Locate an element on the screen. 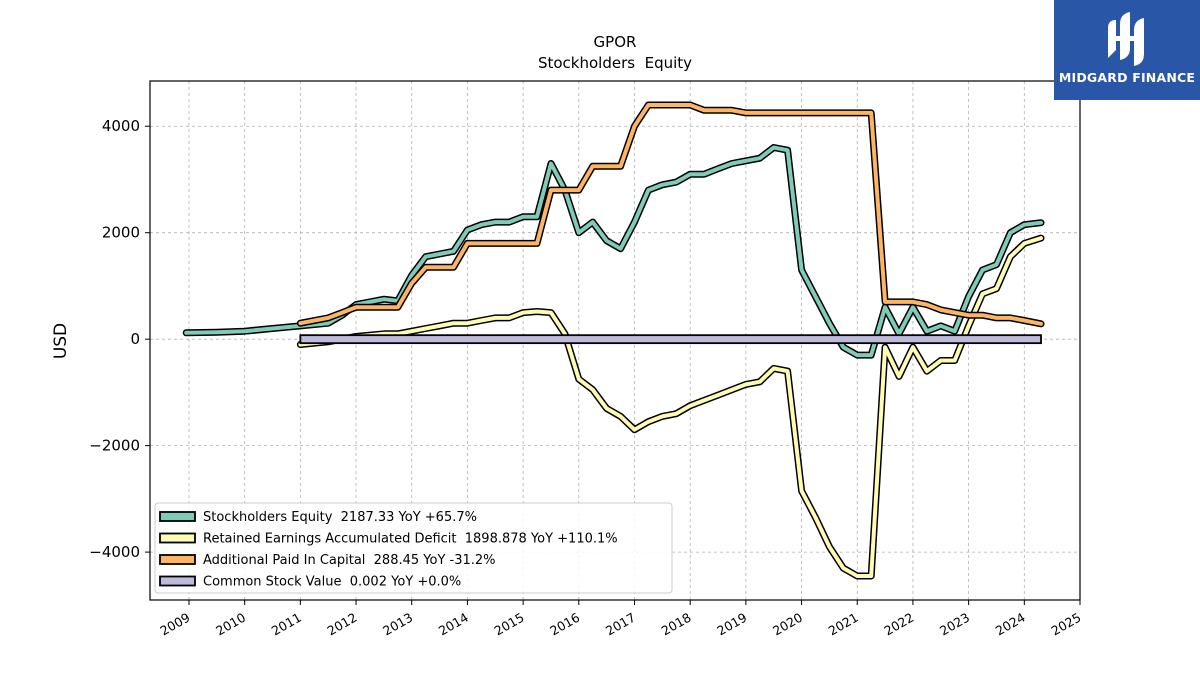 The image size is (1200, 675). legend-box is located at coordinates (413, 548).